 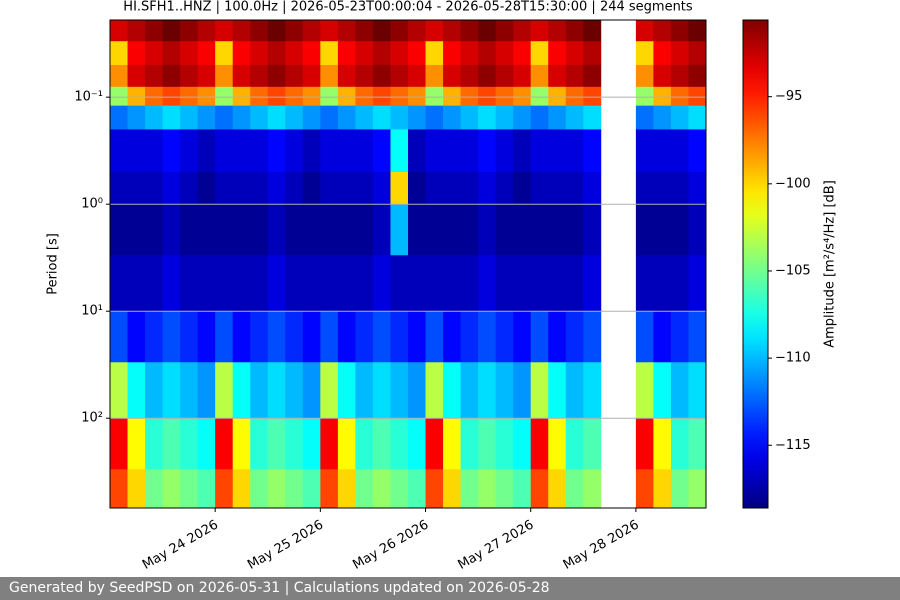 I want to click on colorbar-tick-label: −110, so click(x=793, y=358).